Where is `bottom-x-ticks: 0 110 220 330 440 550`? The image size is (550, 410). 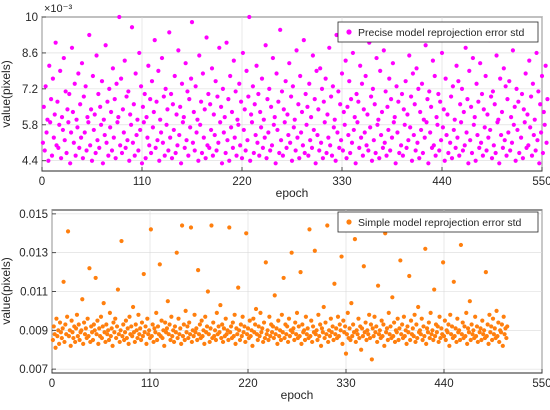 bottom-x-ticks: 0 110 220 330 440 550 is located at coordinates (299, 379).